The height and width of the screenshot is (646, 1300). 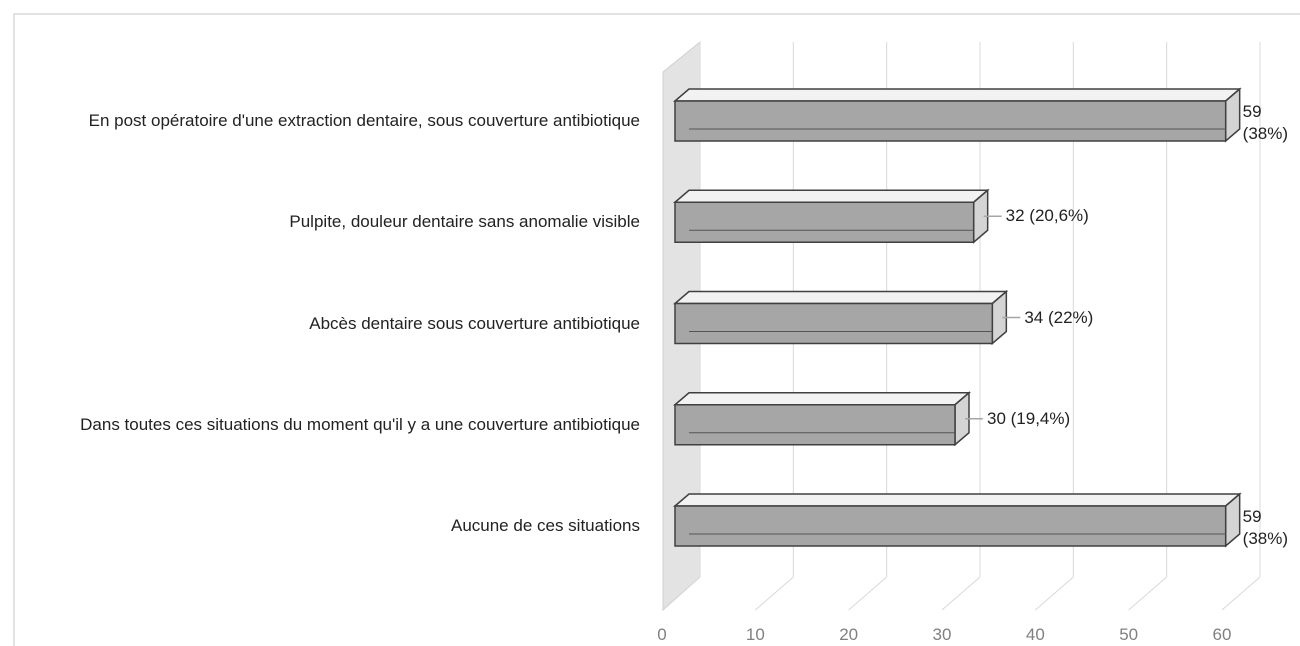 What do you see at coordinates (1059, 317) in the screenshot?
I see `data-label: 34 (22%)` at bounding box center [1059, 317].